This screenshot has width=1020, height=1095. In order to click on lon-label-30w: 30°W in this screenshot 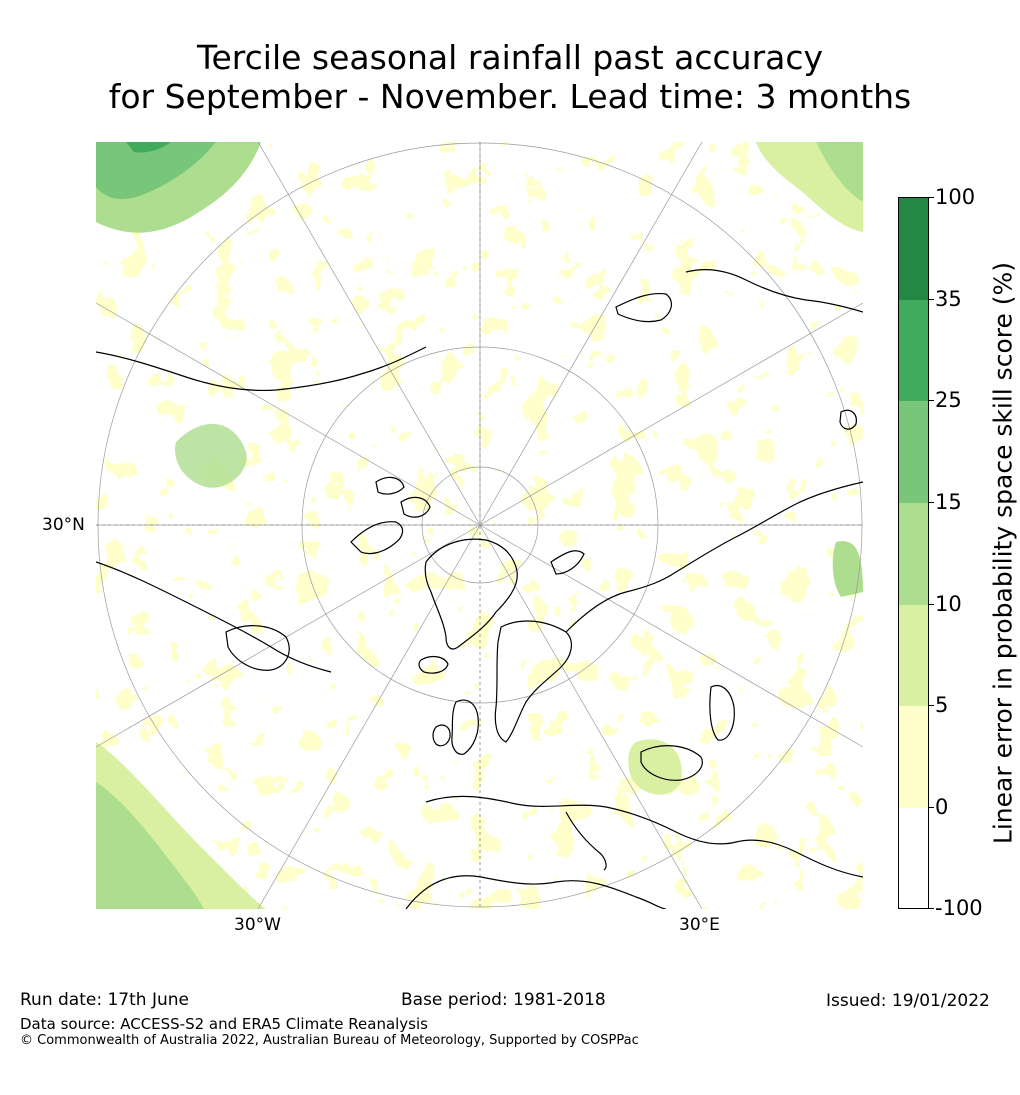, I will do `click(257, 925)`.